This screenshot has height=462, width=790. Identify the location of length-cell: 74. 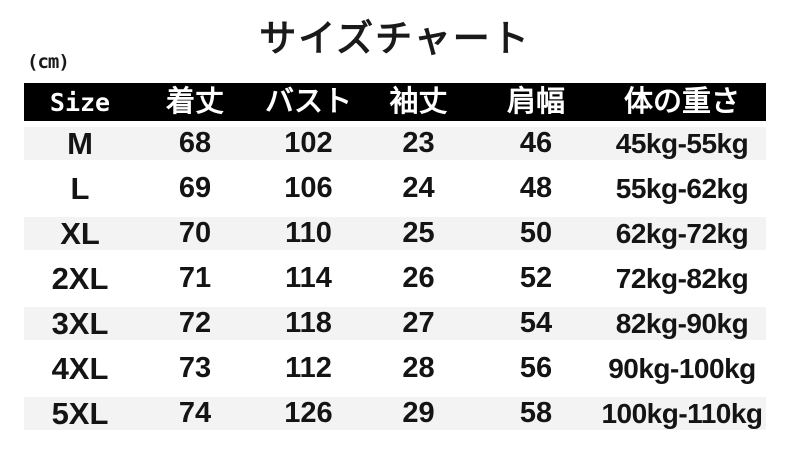
(195, 413).